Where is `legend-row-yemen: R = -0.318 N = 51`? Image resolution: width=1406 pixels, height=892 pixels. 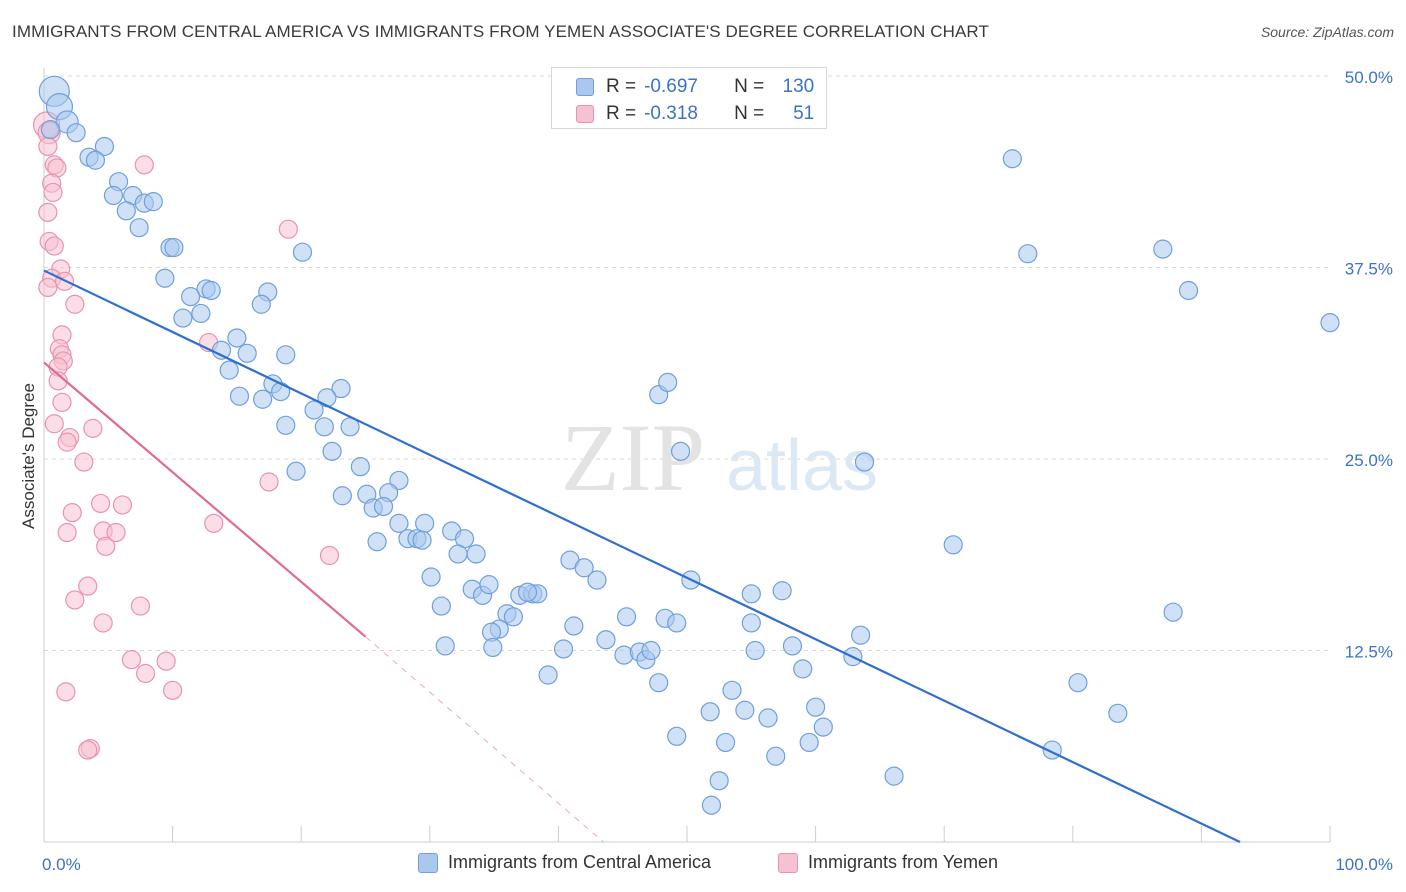 legend-row-yemen: R = -0.318 N = 51 is located at coordinates (683, 114).